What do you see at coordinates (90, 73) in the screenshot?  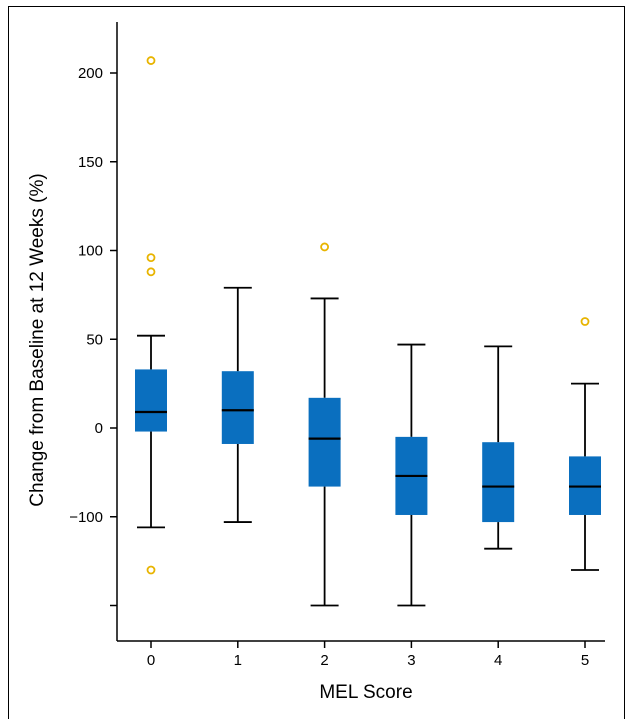 I see `y-tick-label: 200` at bounding box center [90, 73].